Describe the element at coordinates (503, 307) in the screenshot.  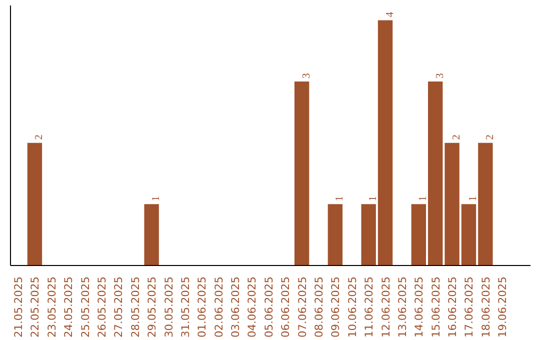
I see `x-tick-label: 19.06.2025` at that location.